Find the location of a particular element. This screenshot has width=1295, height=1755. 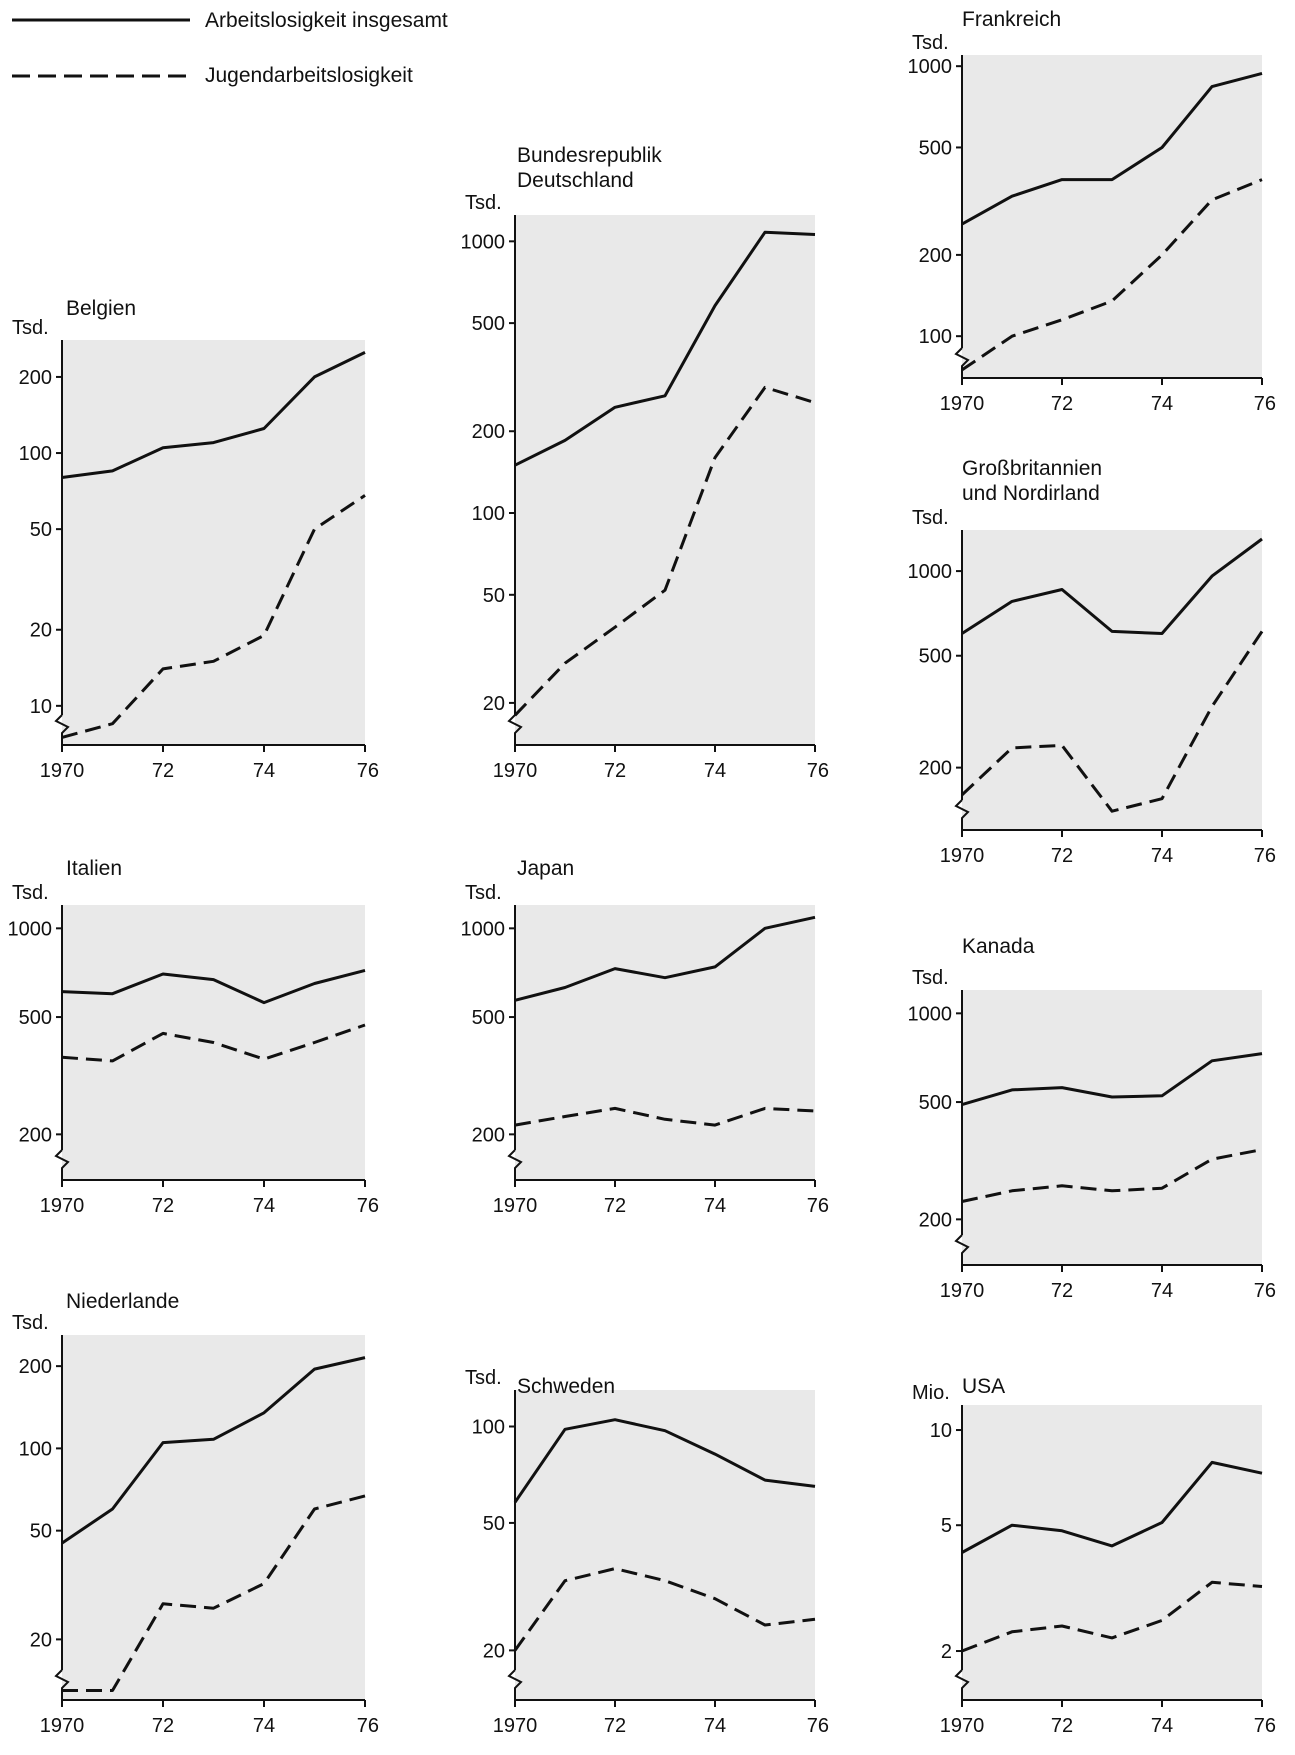

chart-frankreich: Frankreich Tsd. 100 200 500 1000 1970 72 74 76 is located at coordinates (1092, 211).